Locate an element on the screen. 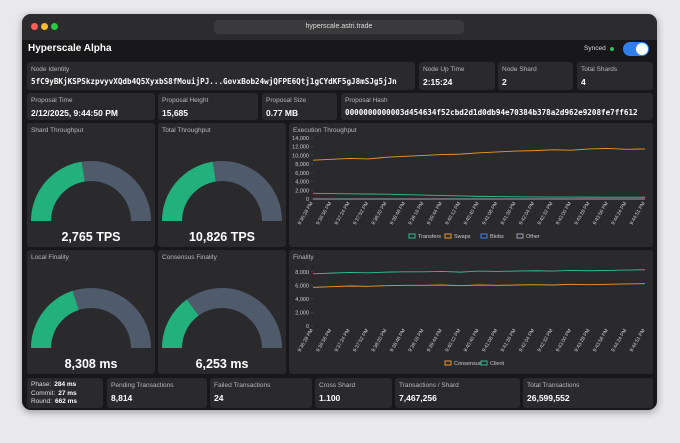  gauge-title: Shard Throughput is located at coordinates (57, 130).